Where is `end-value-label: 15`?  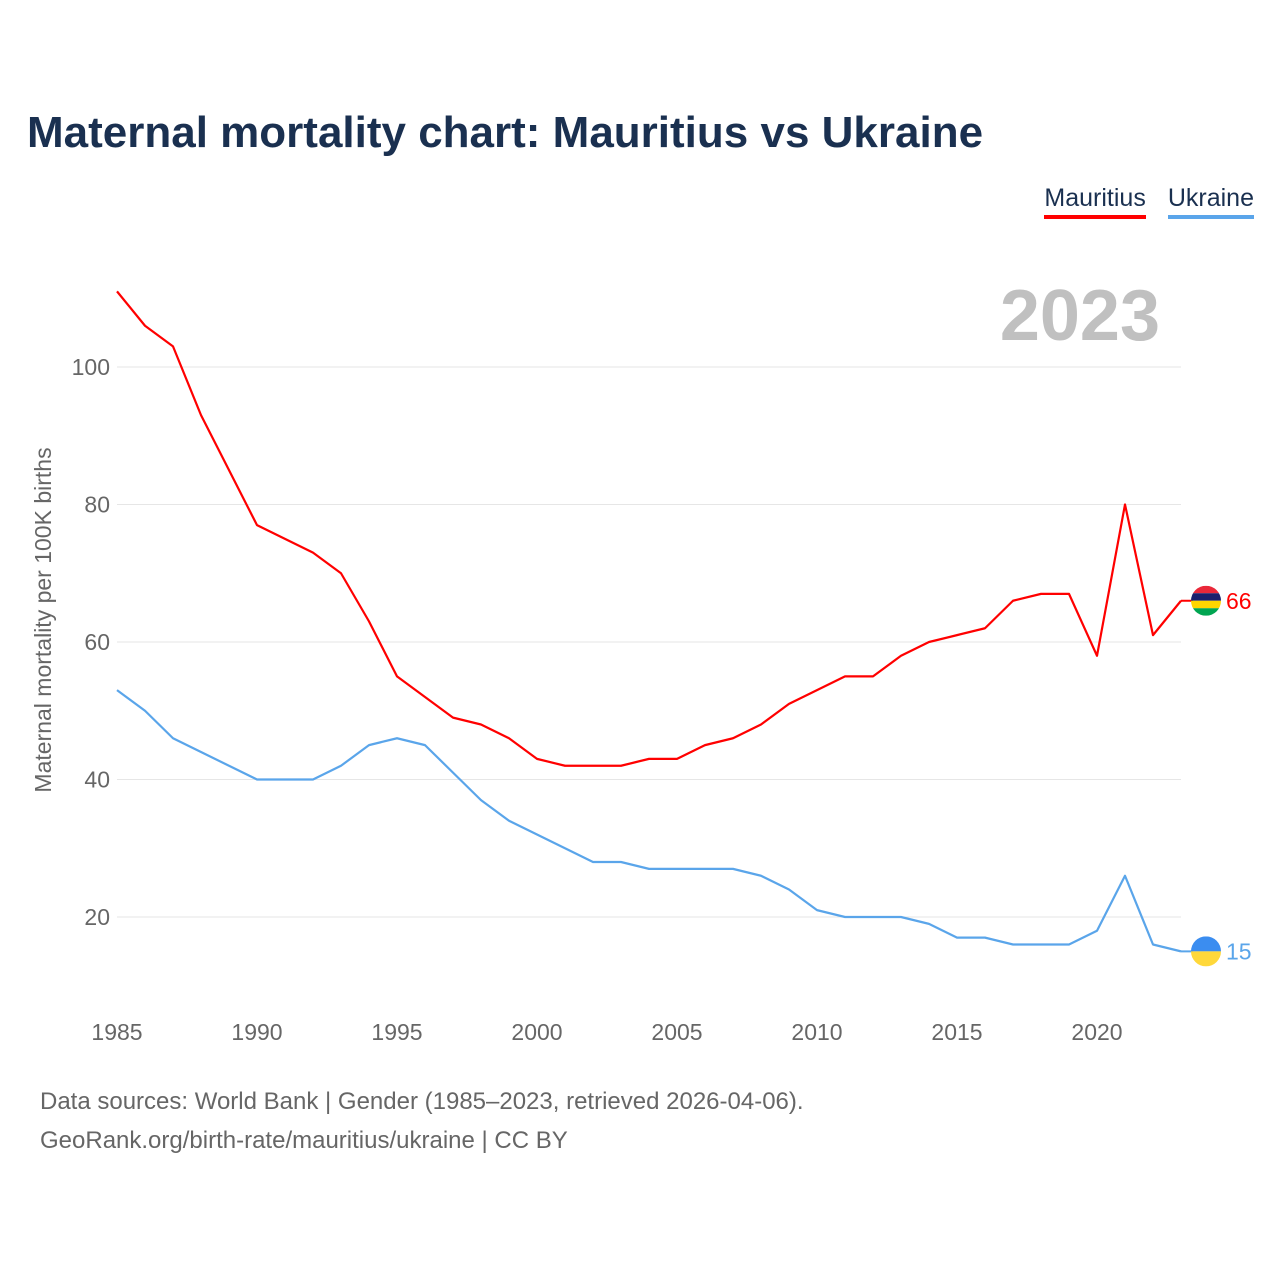 end-value-label: 15 is located at coordinates (1239, 951).